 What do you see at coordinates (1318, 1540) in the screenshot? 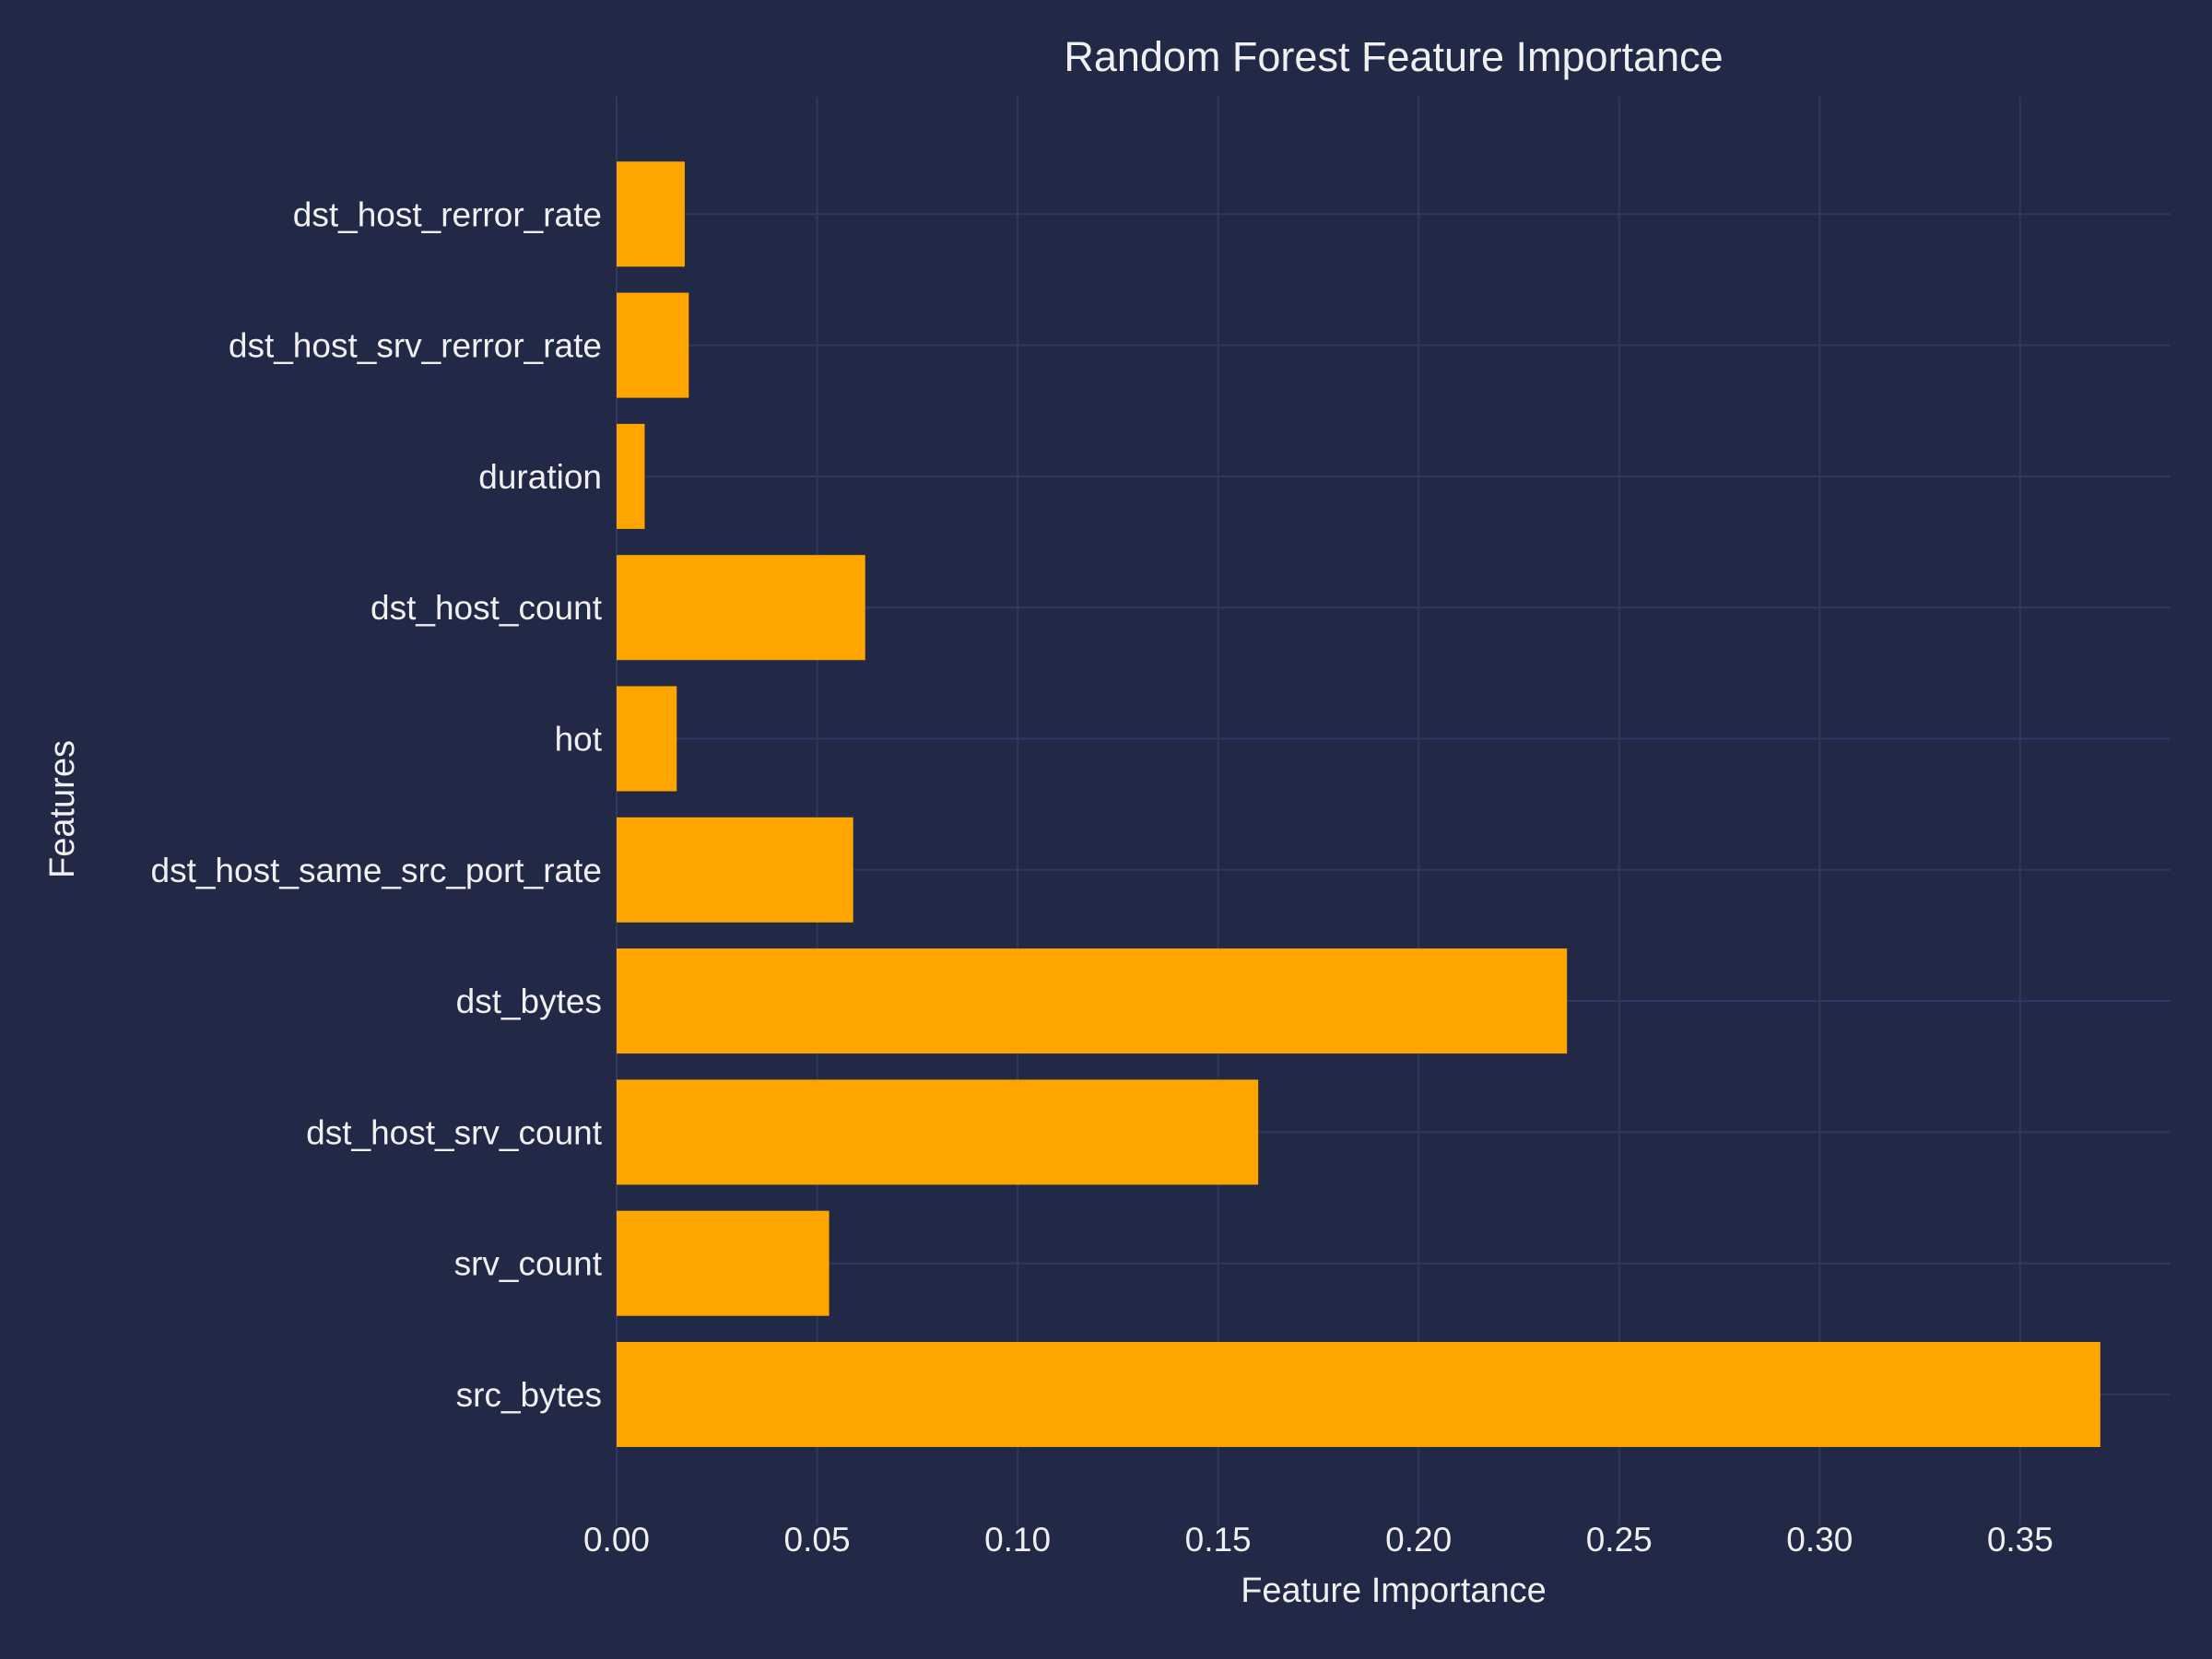
I see `x-tick-labels: 0.00 0.05 0.10 0.15 0.20 0.25 0.30 0.35` at bounding box center [1318, 1540].